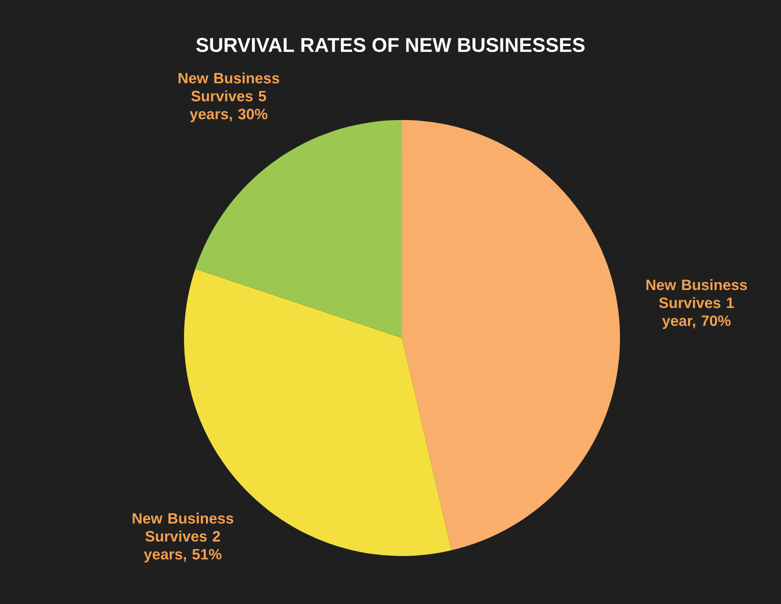  I want to click on slice-label: New Business Survives 2 years, 51%, so click(183, 537).